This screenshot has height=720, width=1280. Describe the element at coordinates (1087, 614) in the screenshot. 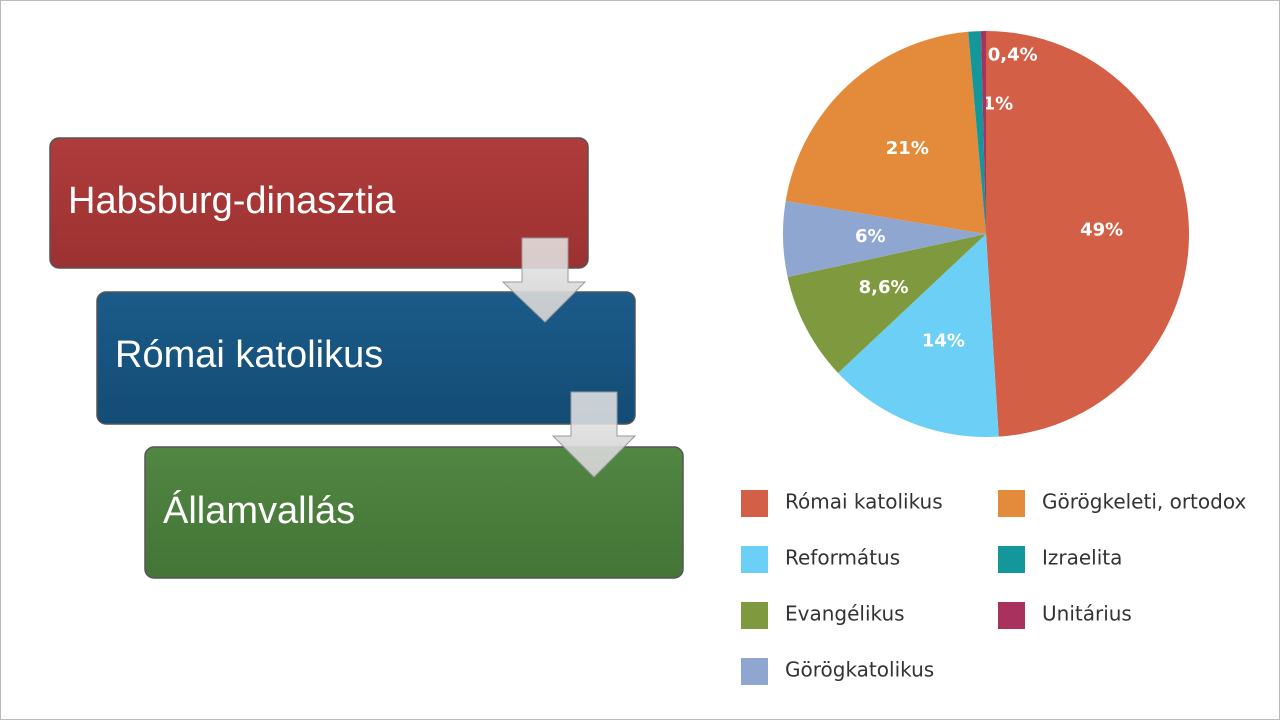

I see `legend-label: Unitárius` at that location.